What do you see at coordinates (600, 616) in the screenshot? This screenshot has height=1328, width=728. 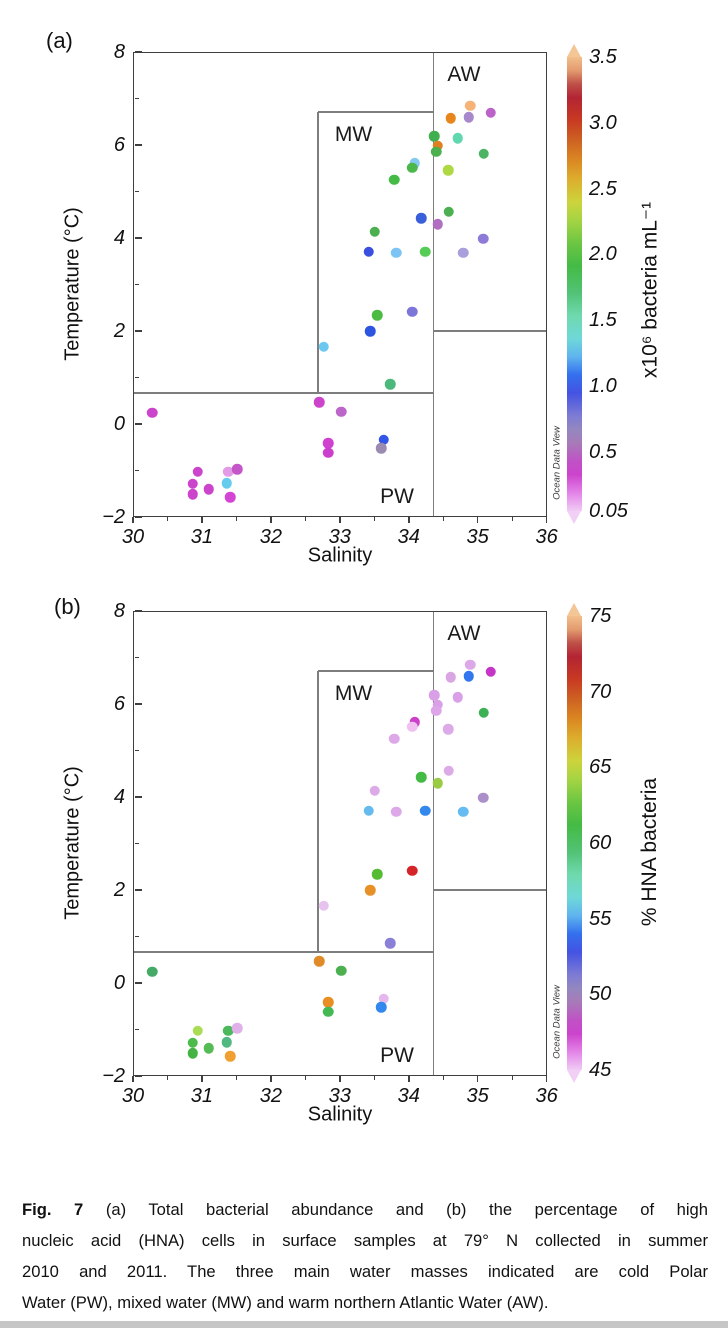 I see `colorbar-tick-label: 75` at bounding box center [600, 616].